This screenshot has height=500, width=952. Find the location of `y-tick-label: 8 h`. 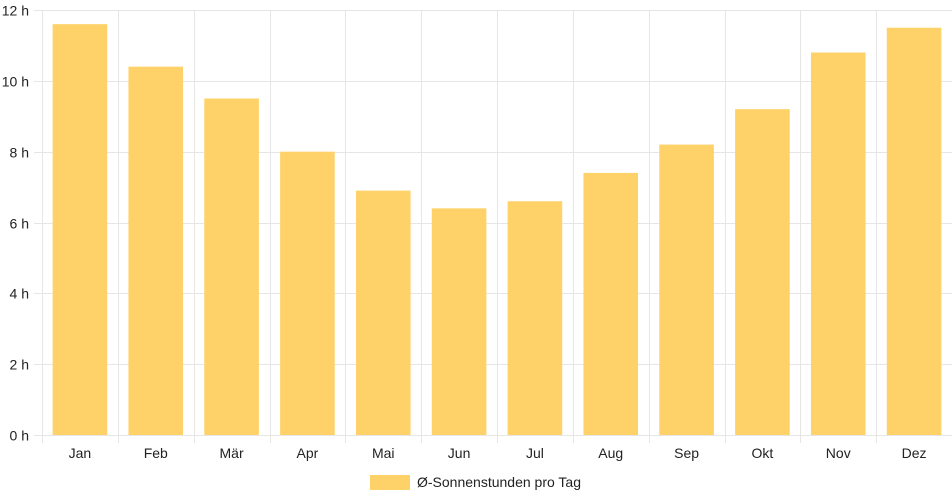

y-tick-label: 8 h is located at coordinates (19, 153).